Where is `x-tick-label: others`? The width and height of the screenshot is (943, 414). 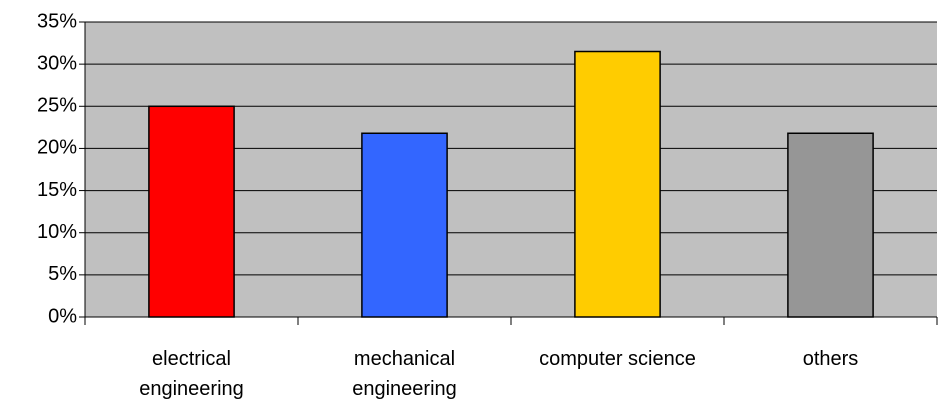 x-tick-label: others is located at coordinates (830, 359).